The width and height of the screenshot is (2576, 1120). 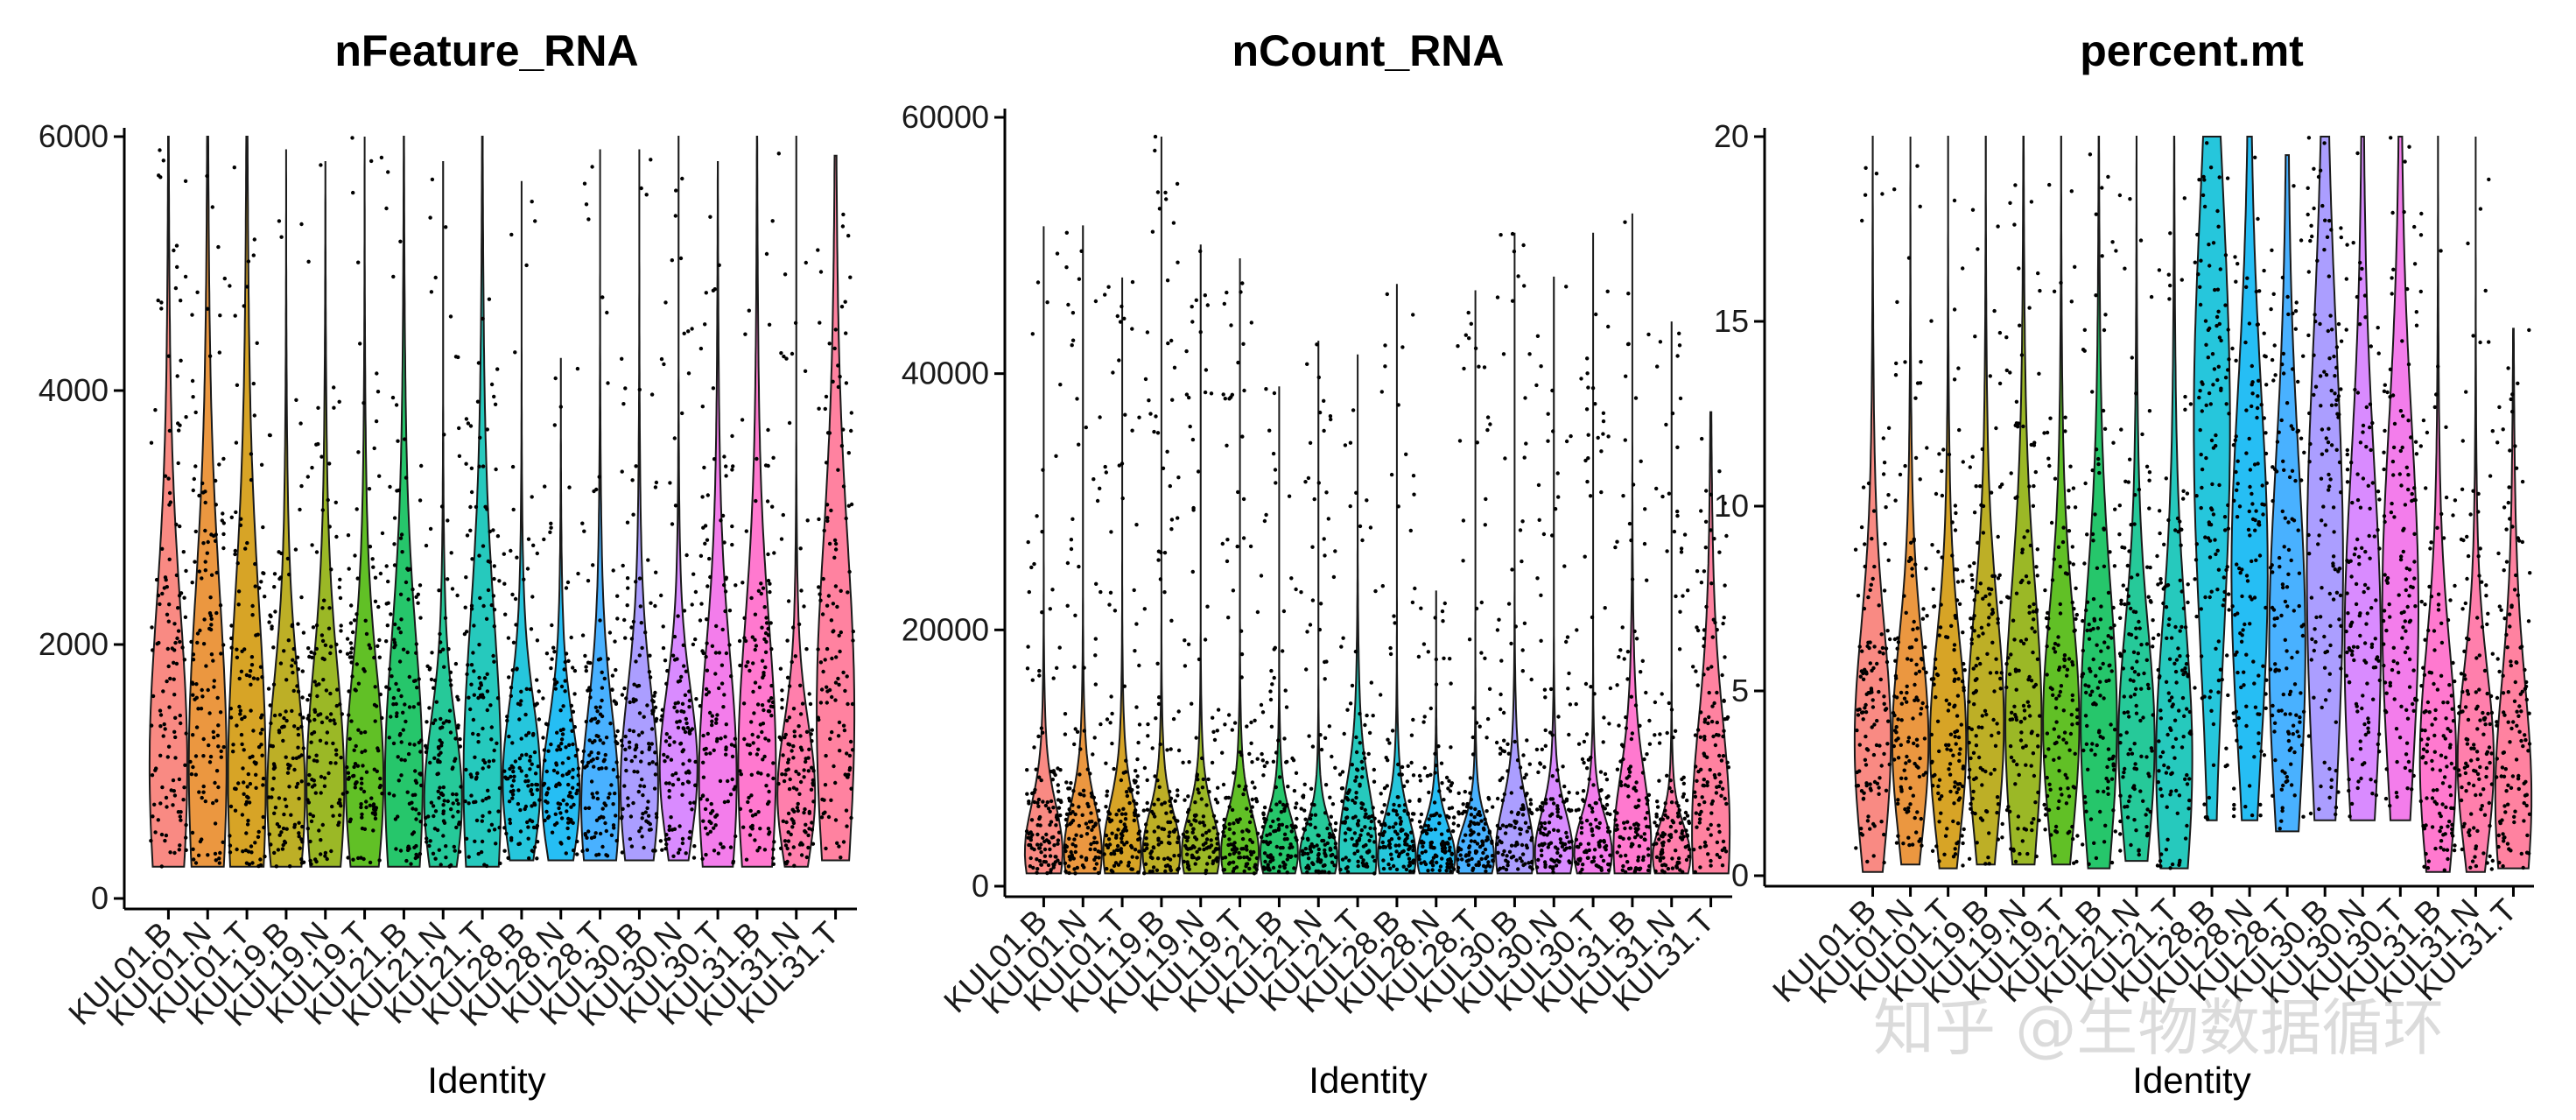 I want to click on y-tick-label: 20, so click(x=1731, y=136).